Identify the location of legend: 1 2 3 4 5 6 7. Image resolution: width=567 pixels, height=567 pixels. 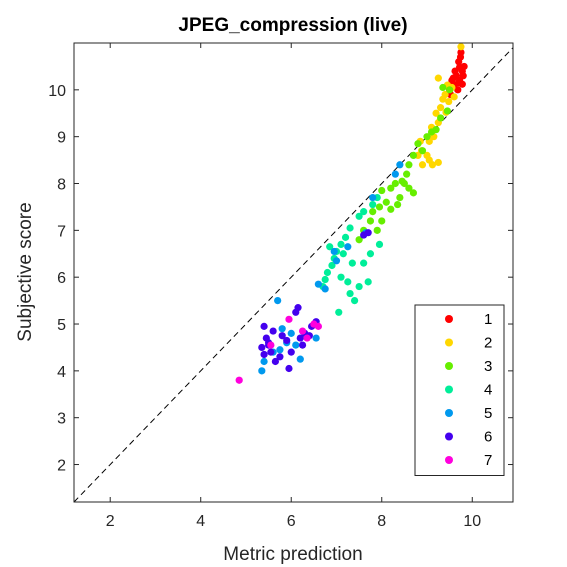
(459, 390).